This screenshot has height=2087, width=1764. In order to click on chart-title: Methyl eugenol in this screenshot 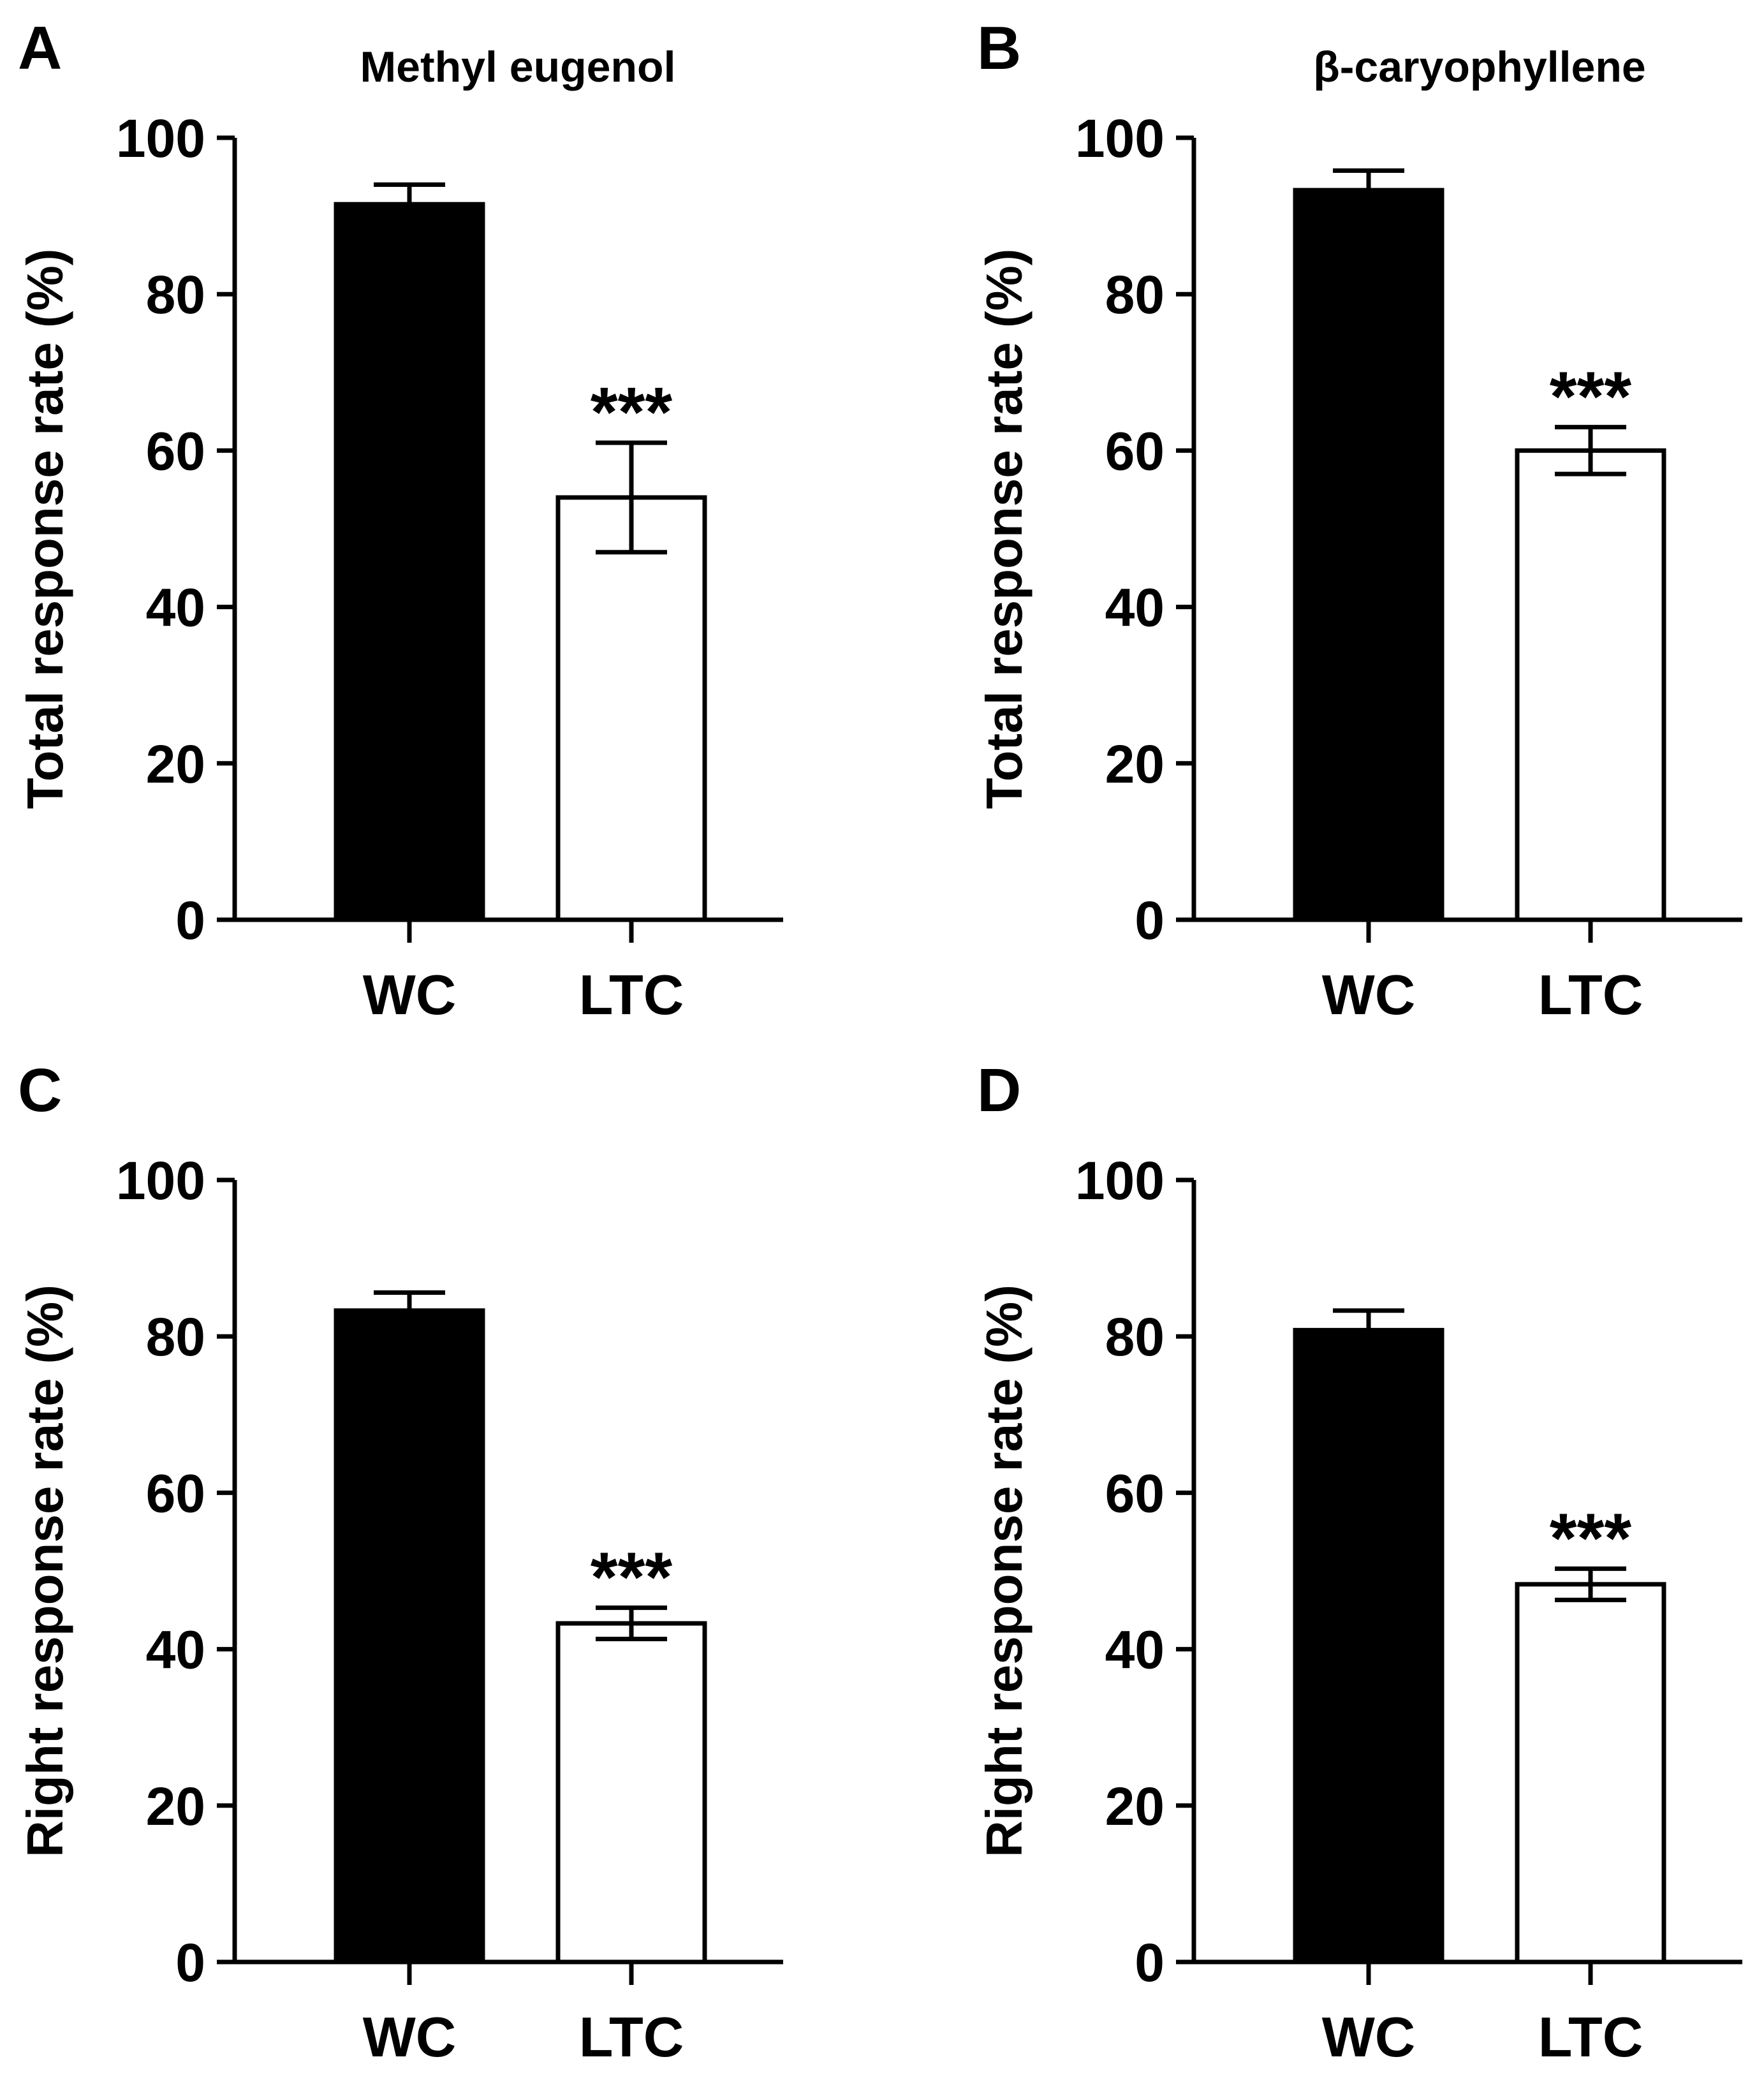, I will do `click(518, 67)`.